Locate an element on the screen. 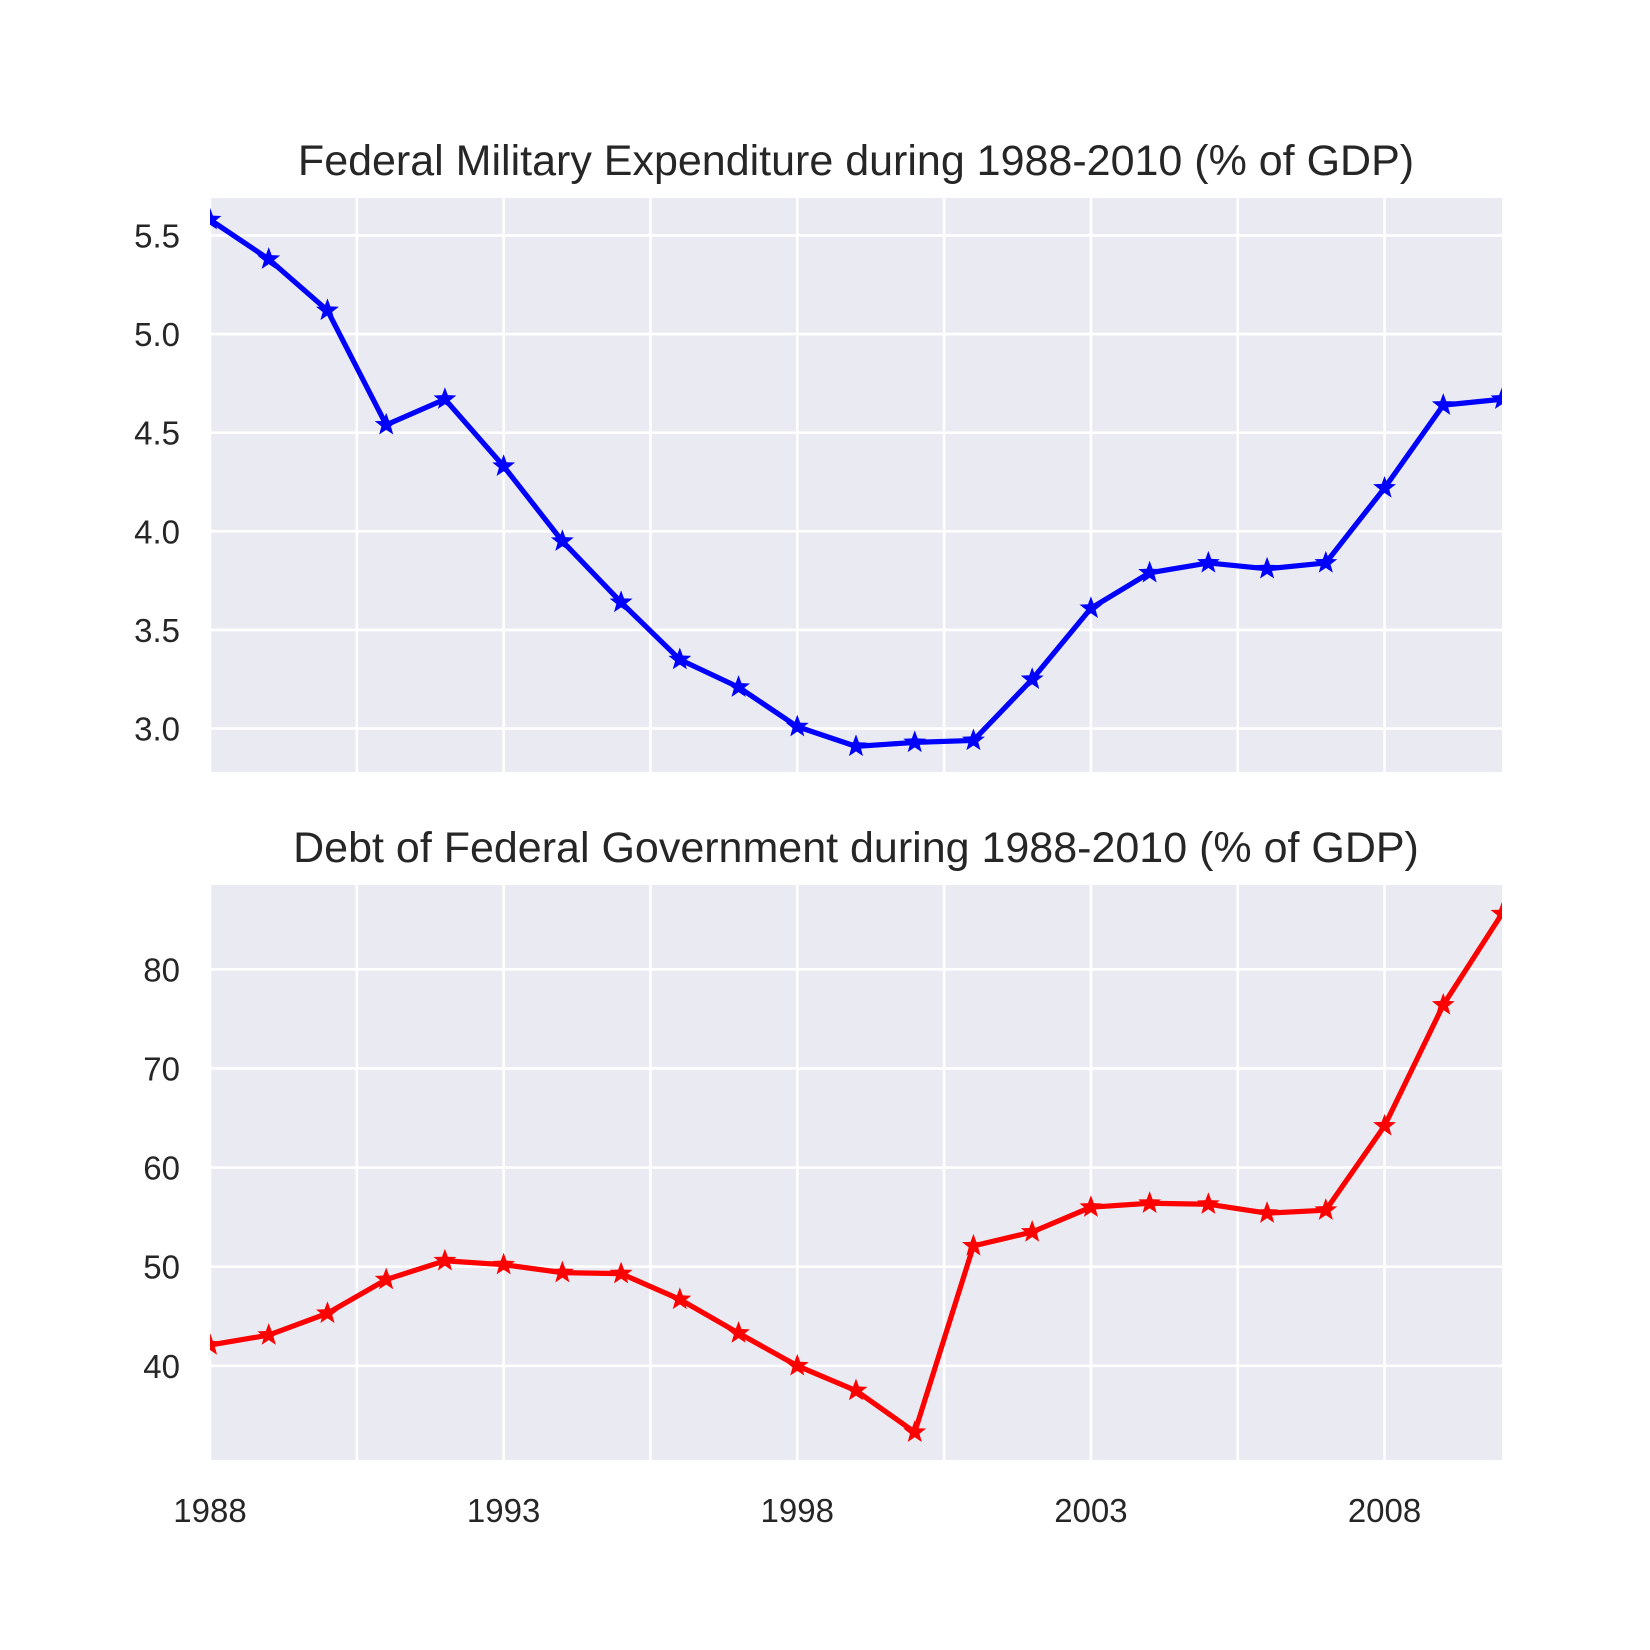  x-tick-label: 1993 is located at coordinates (503, 1510).